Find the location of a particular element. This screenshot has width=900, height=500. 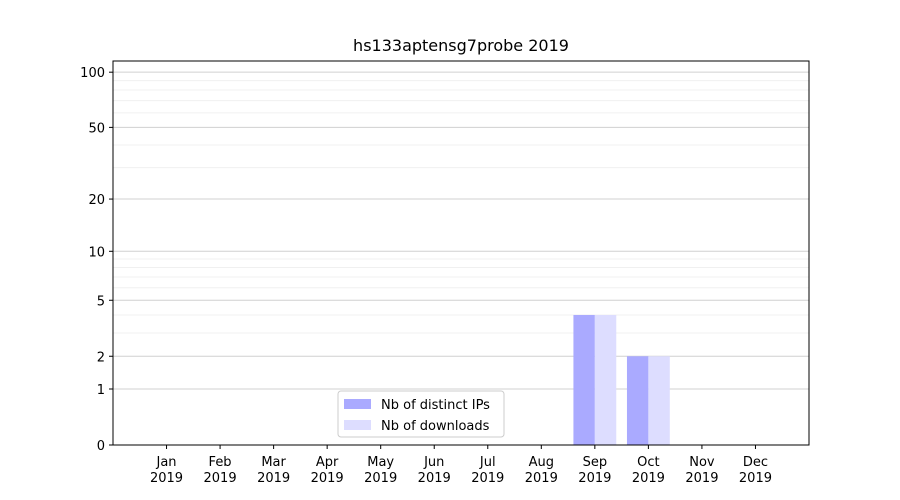

x-tick-label: Apr is located at coordinates (327, 462).